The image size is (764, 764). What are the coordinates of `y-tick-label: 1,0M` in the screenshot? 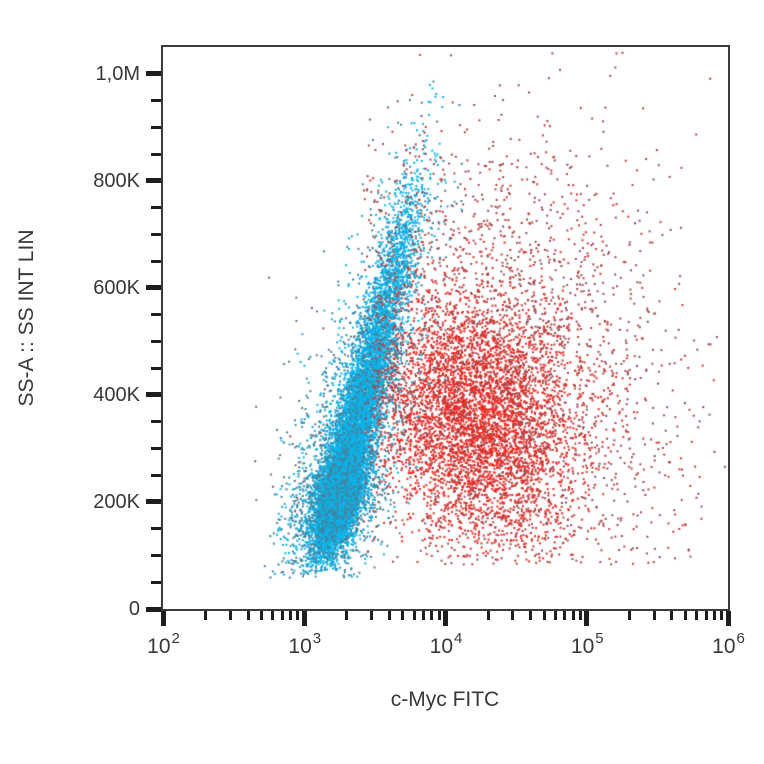 It's located at (117, 73).